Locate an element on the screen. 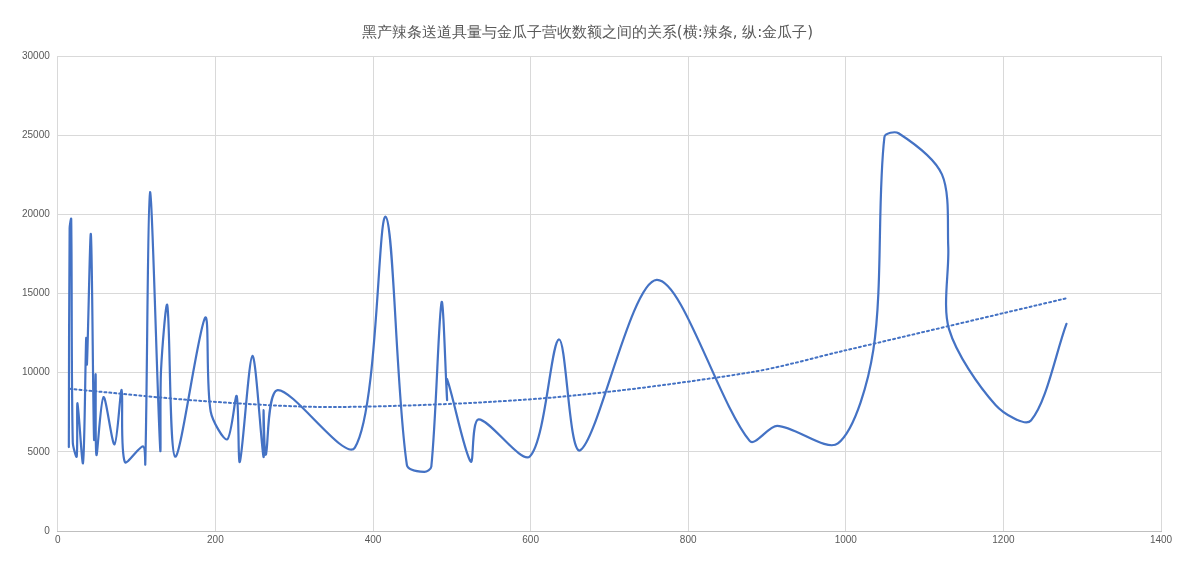 This screenshot has width=1201, height=569. y-tick-label: 25000 is located at coordinates (36, 134).